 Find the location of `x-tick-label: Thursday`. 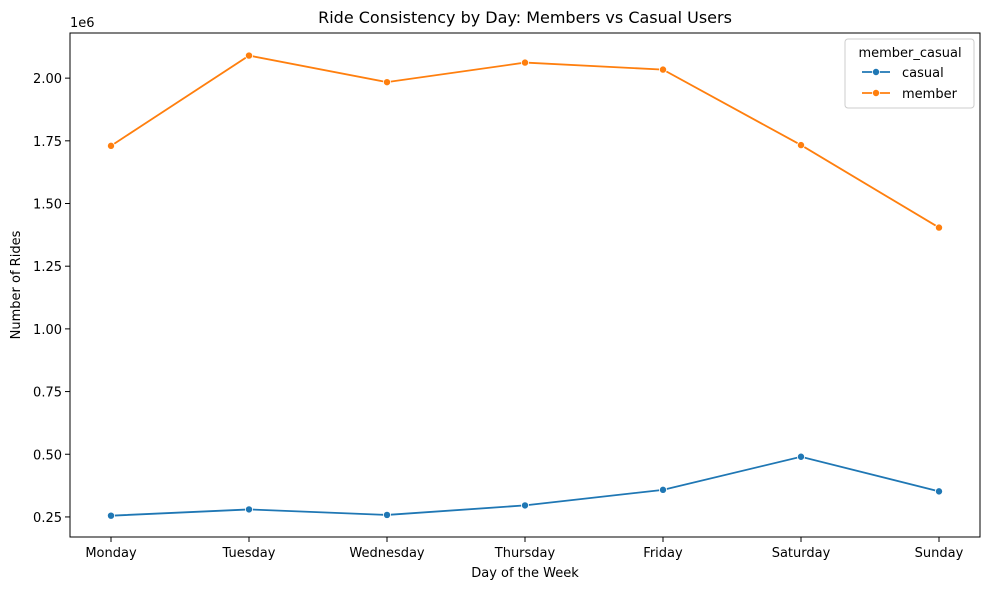

x-tick-label: Thursday is located at coordinates (525, 553).